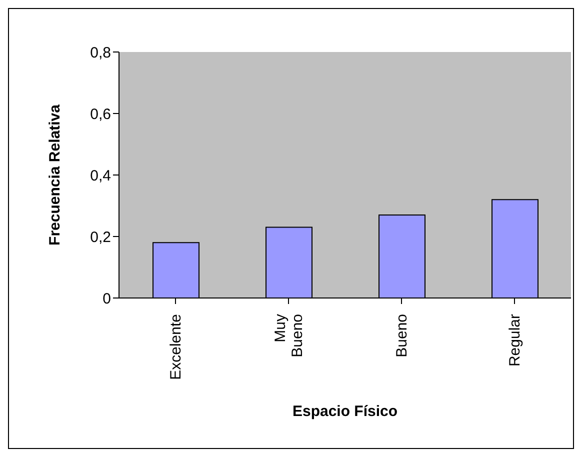  Describe the element at coordinates (100, 175) in the screenshot. I see `y-tick-label: 0,4` at that location.